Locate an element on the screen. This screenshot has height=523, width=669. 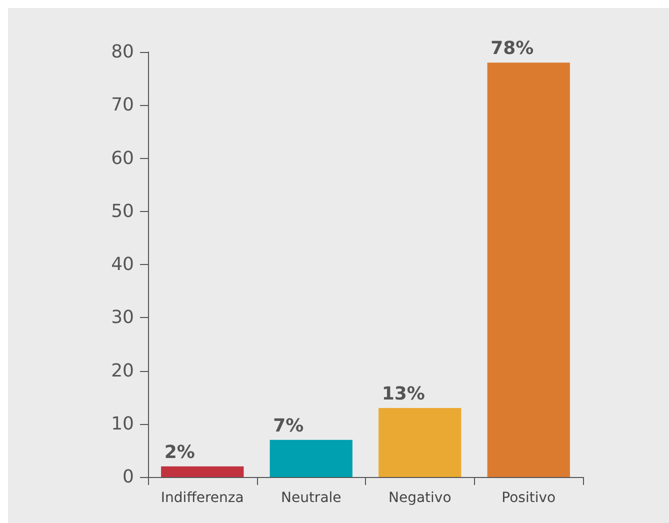
y-tick-label: 30 is located at coordinates (122, 317).